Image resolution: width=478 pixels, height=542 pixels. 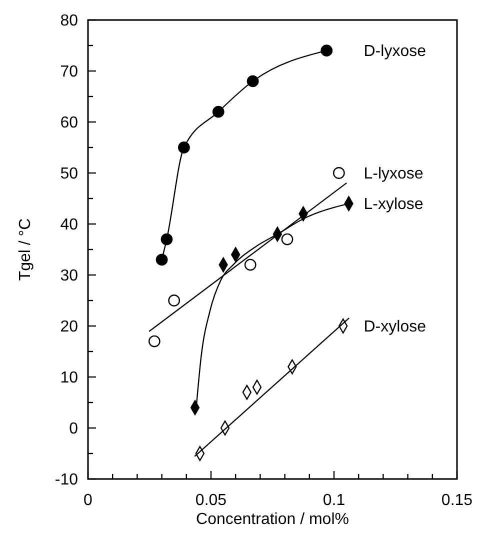 What do you see at coordinates (66, 480) in the screenshot?
I see `y-tick-label: -10` at bounding box center [66, 480].